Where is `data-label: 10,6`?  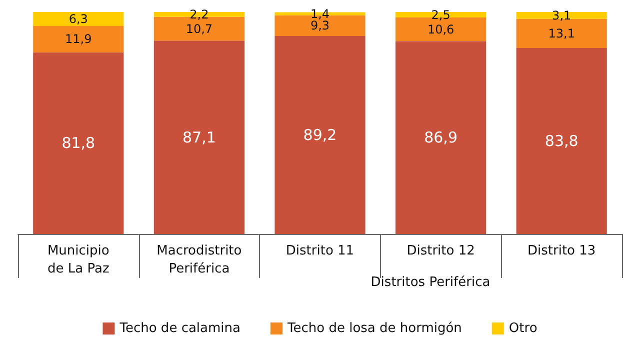
data-label: 10,6 is located at coordinates (440, 29).